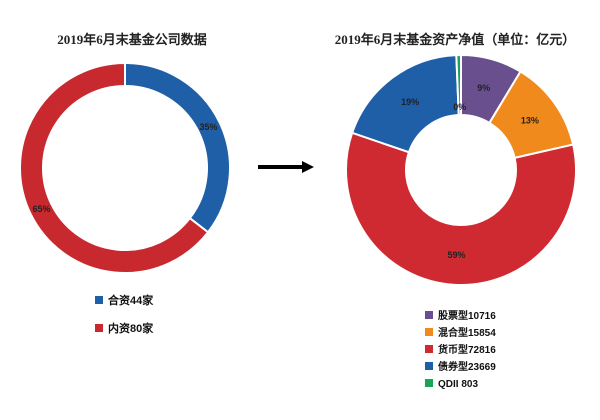 The width and height of the screenshot is (600, 420). What do you see at coordinates (459, 107) in the screenshot?
I see `donut-1-data-label-4: 0%` at bounding box center [459, 107].